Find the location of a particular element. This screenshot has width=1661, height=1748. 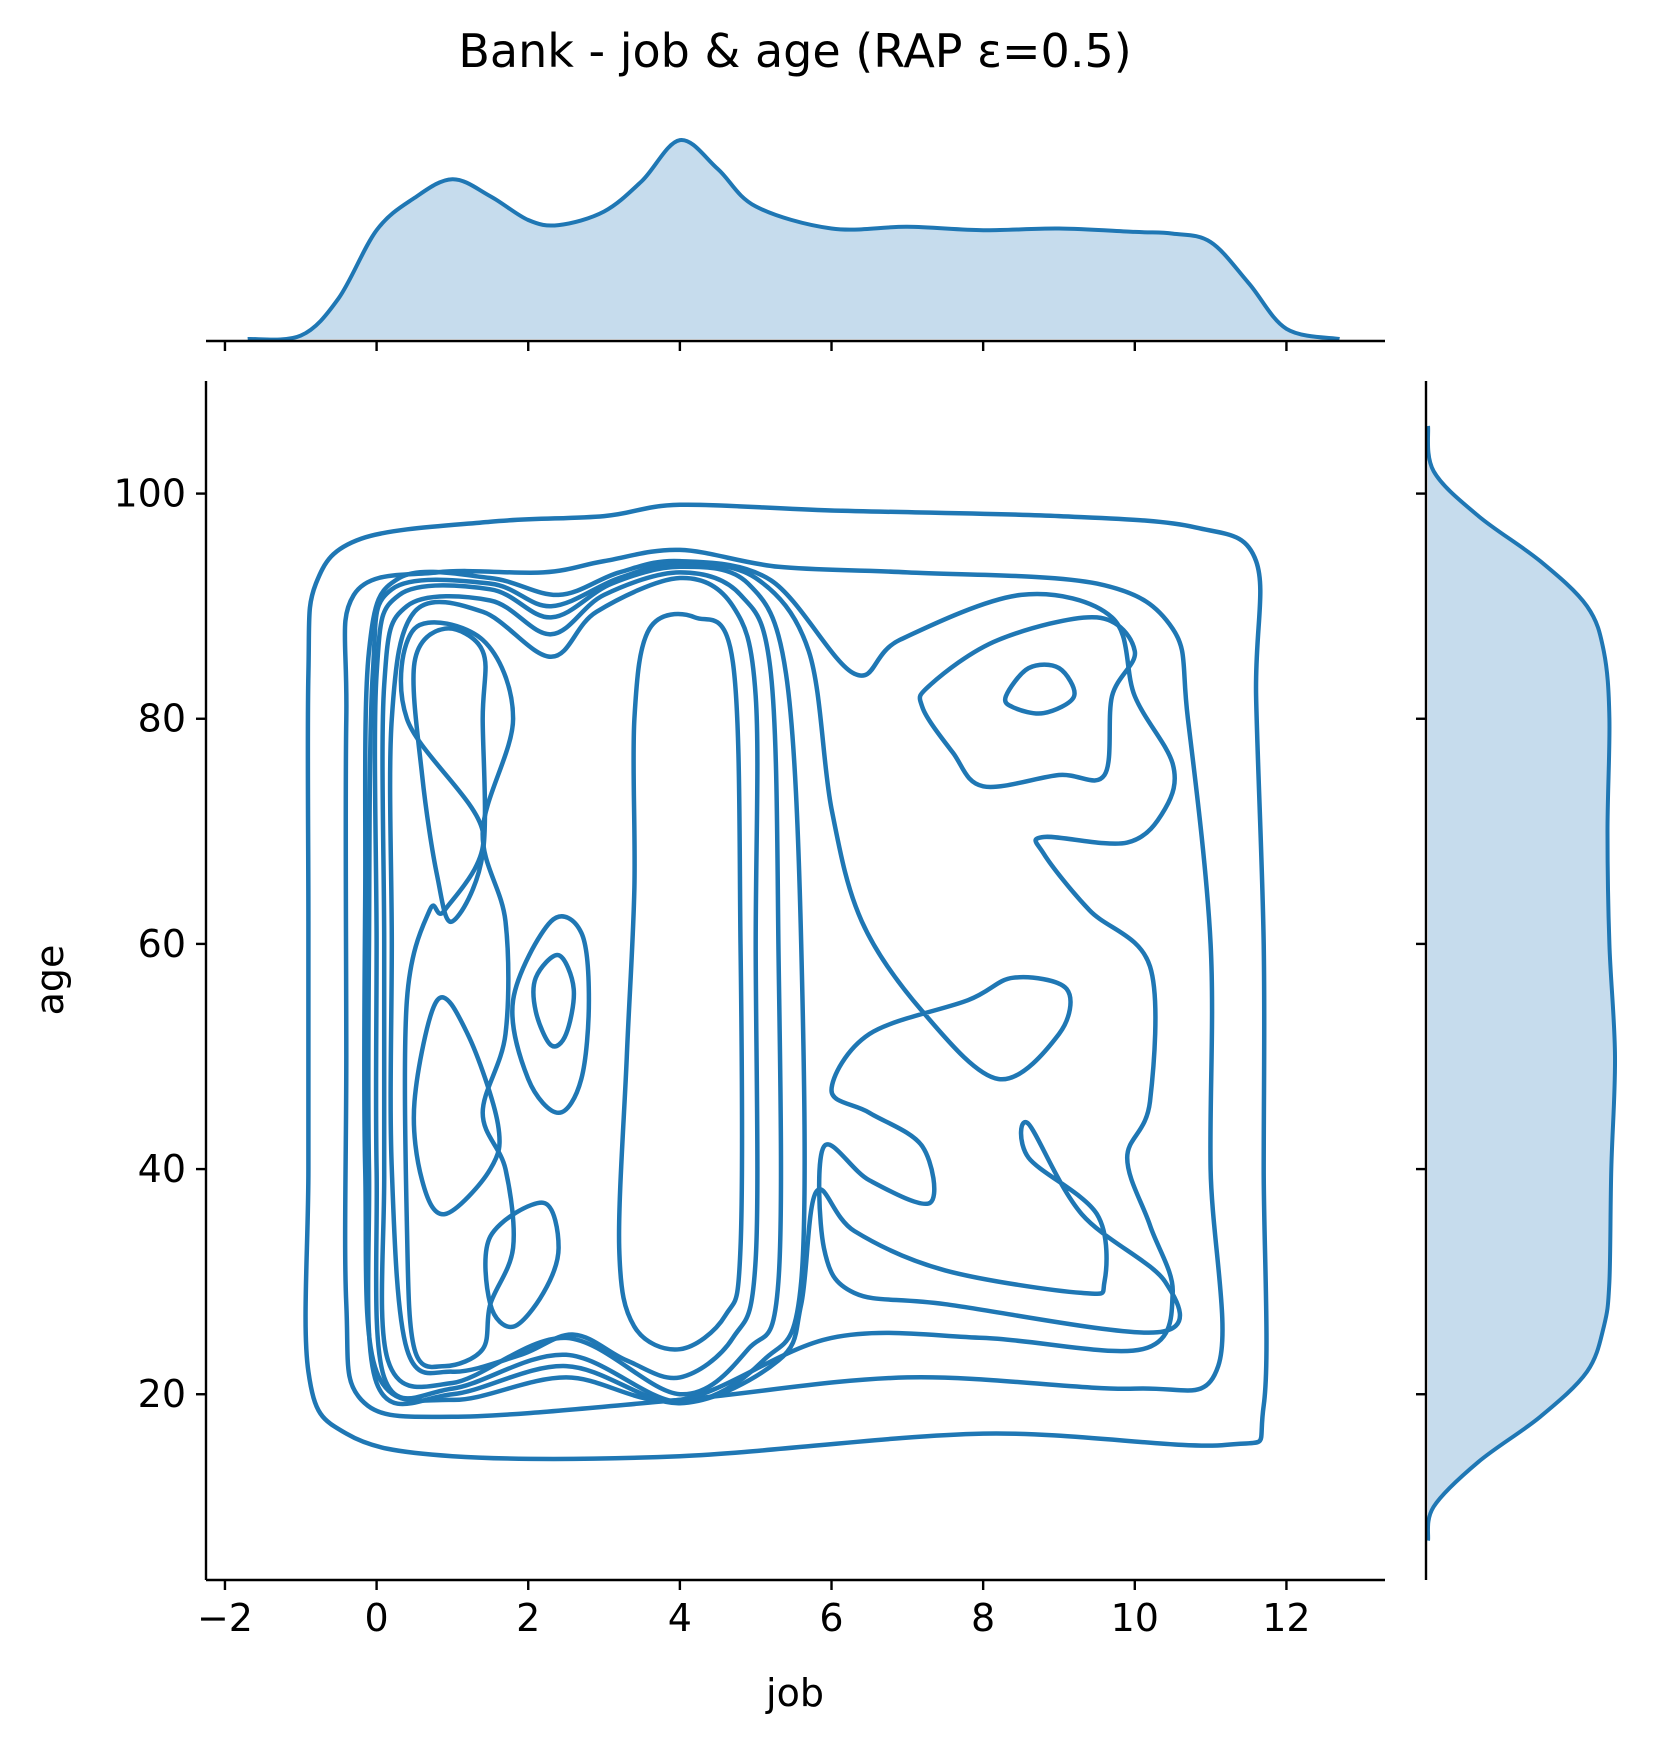

y-axis-ticks: 20 40 60 80 100 is located at coordinates (159, 944).